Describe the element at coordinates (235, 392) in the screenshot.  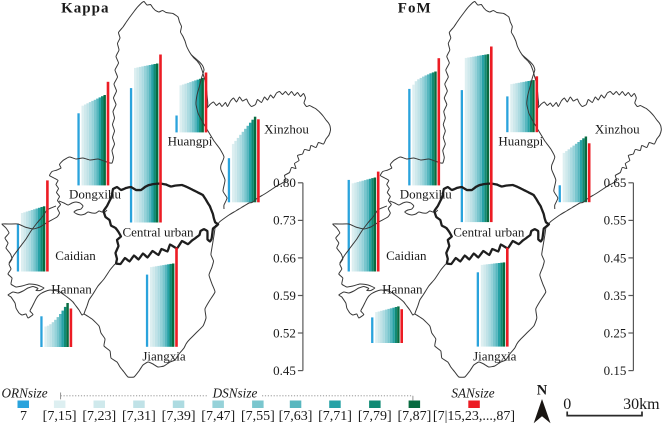
I see `svg-text: DSNsize` at that location.